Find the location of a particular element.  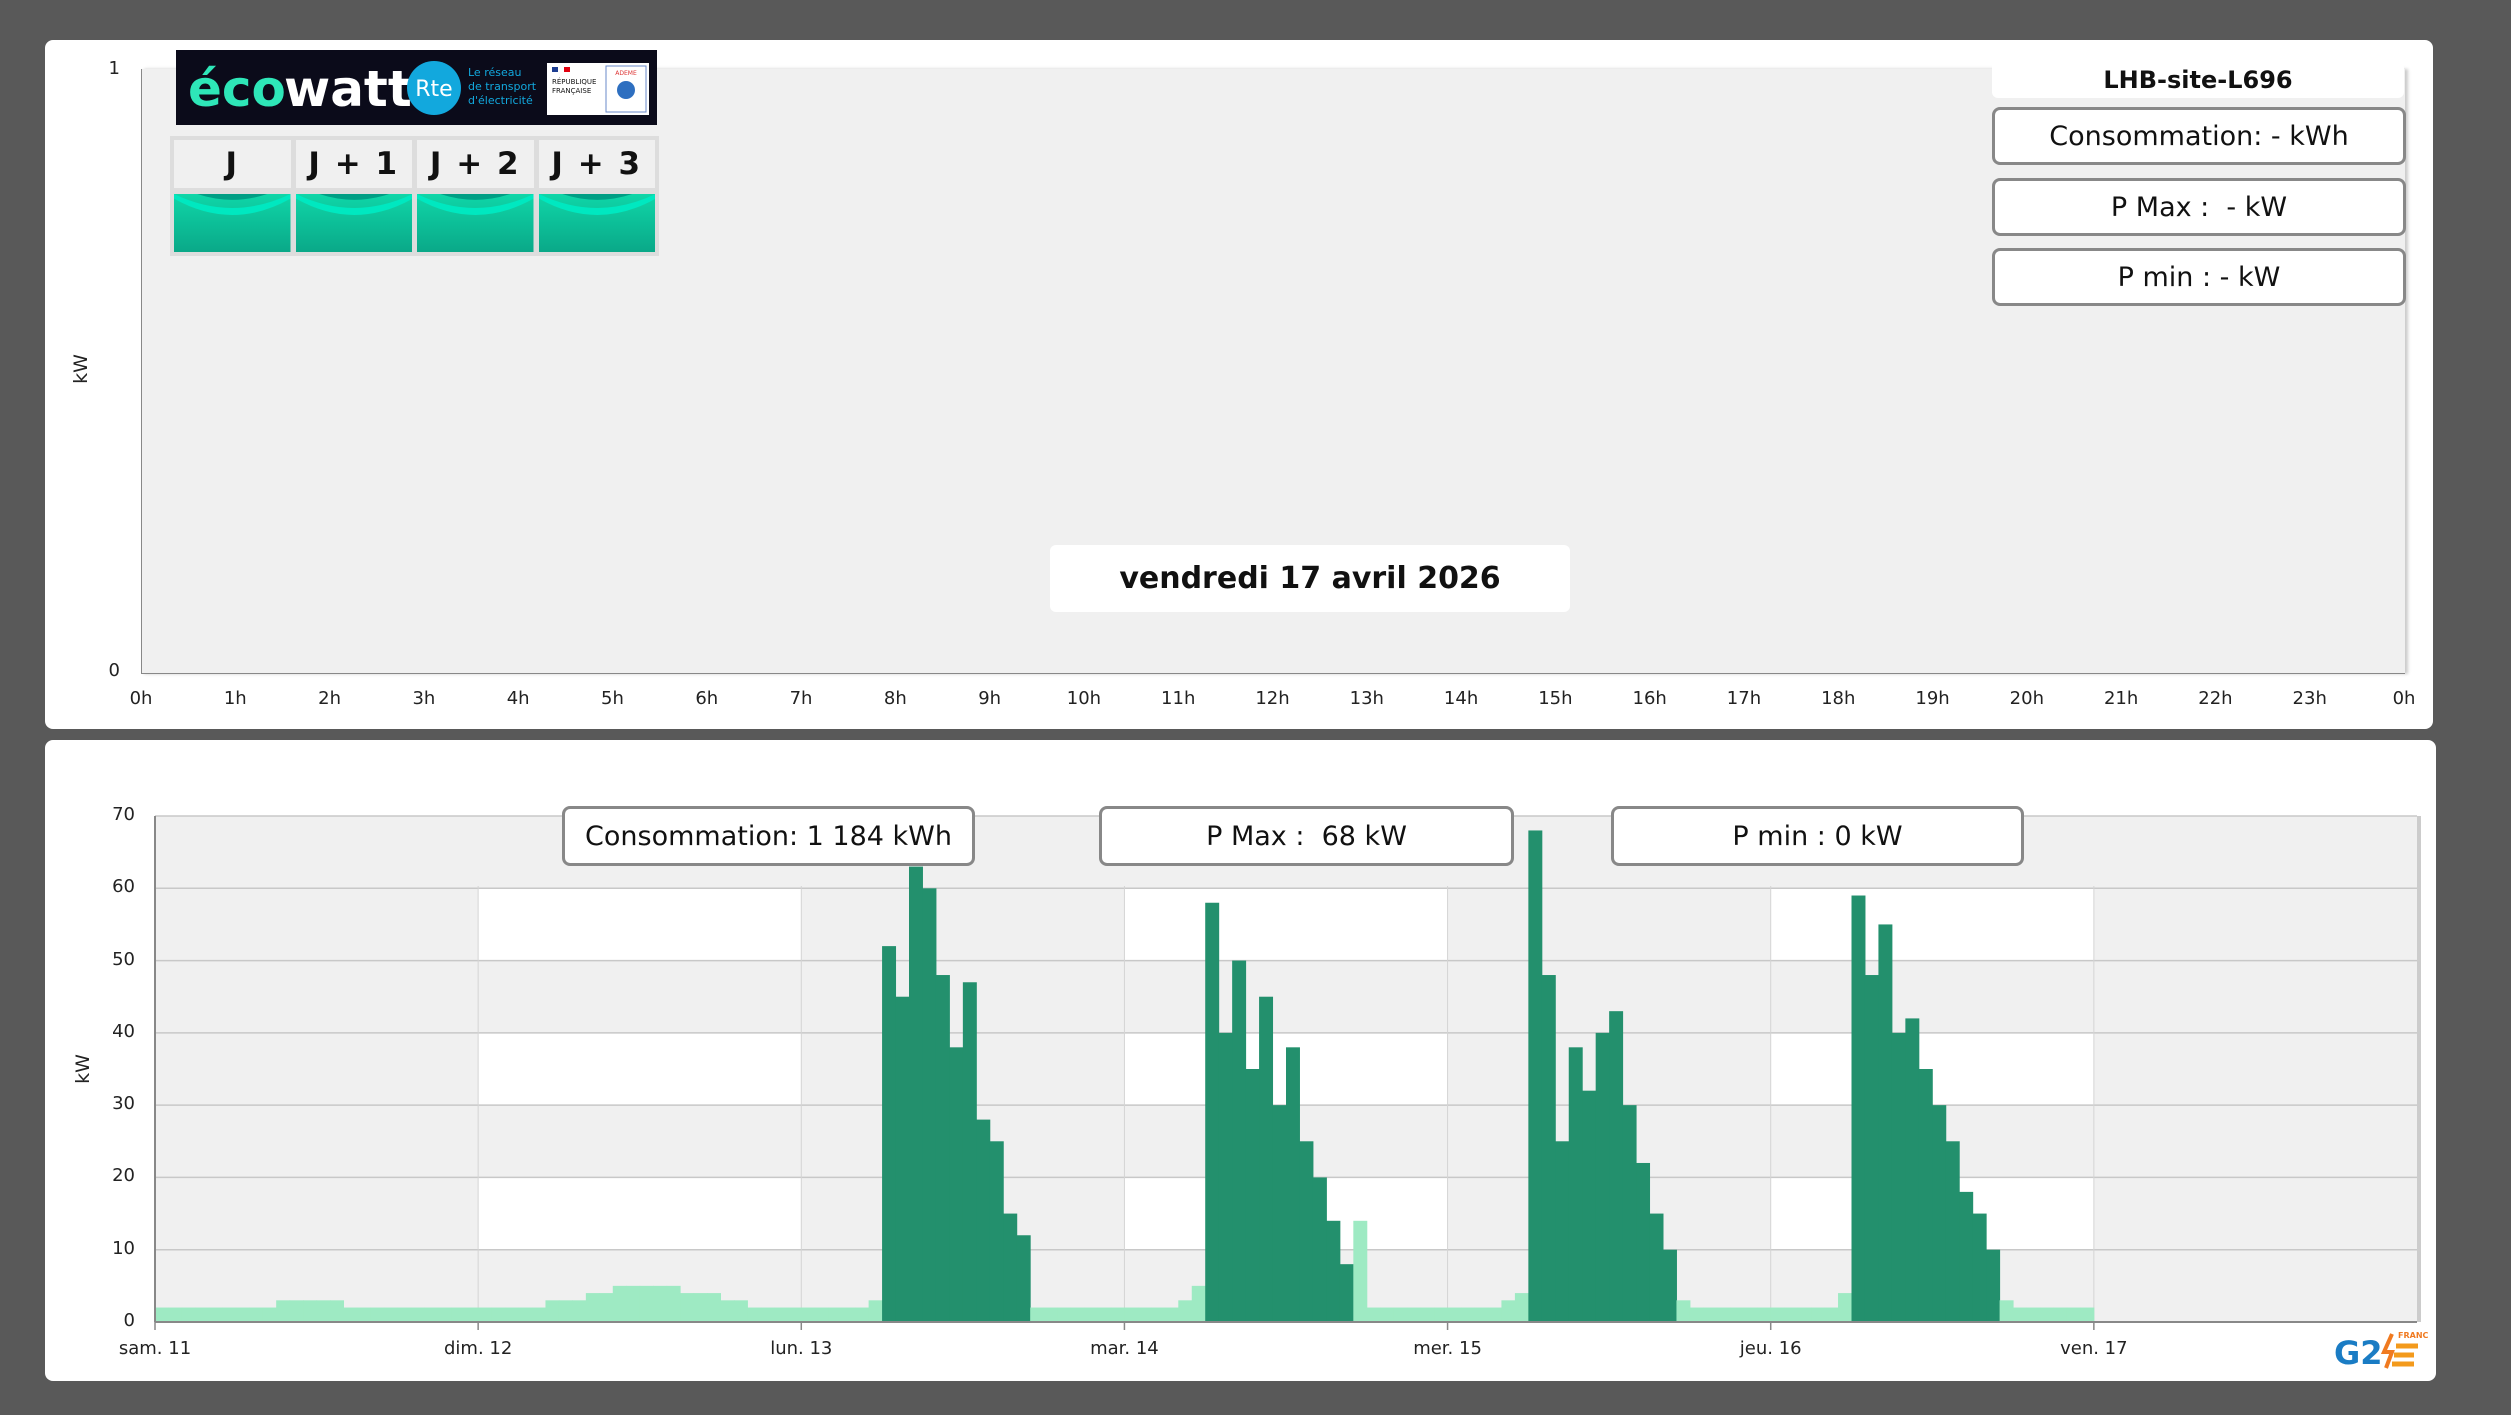

daily-consumption-box: Consommation: - kWh is located at coordinates (2199, 136).